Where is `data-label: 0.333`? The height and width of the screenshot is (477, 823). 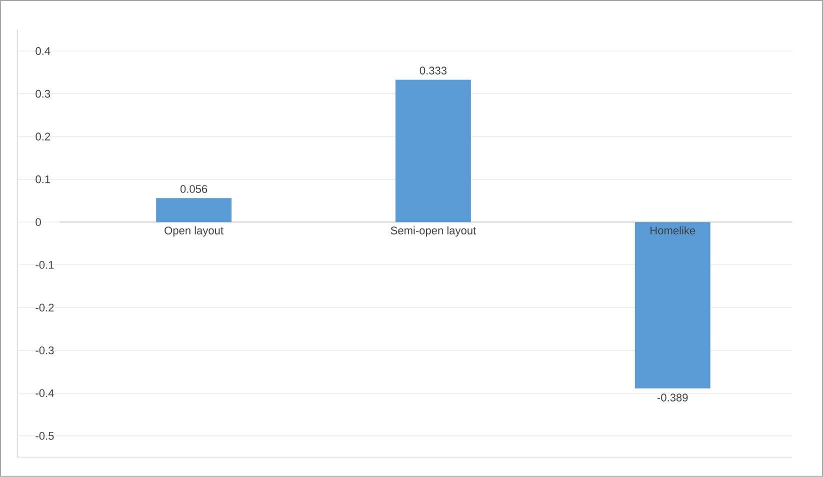
data-label: 0.333 is located at coordinates (433, 70).